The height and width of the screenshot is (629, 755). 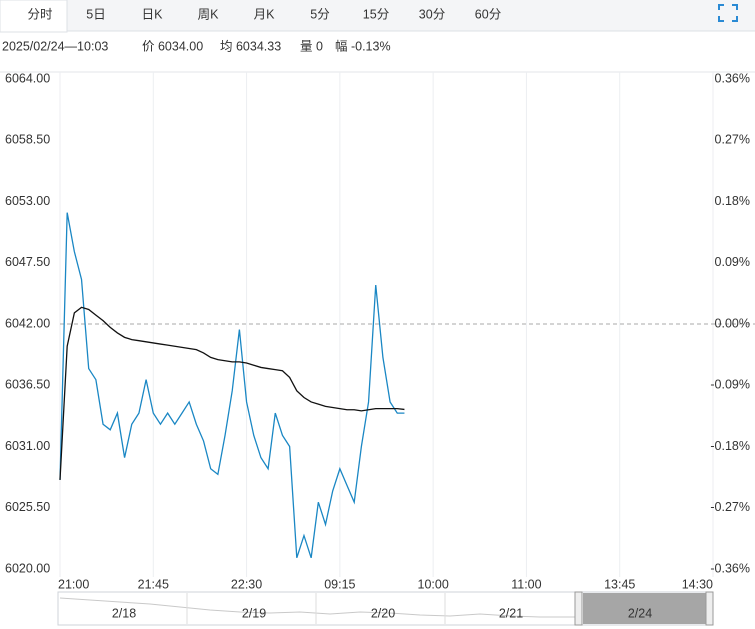 What do you see at coordinates (363, 45) in the screenshot?
I see `info-item: 幅 -0.13%` at bounding box center [363, 45].